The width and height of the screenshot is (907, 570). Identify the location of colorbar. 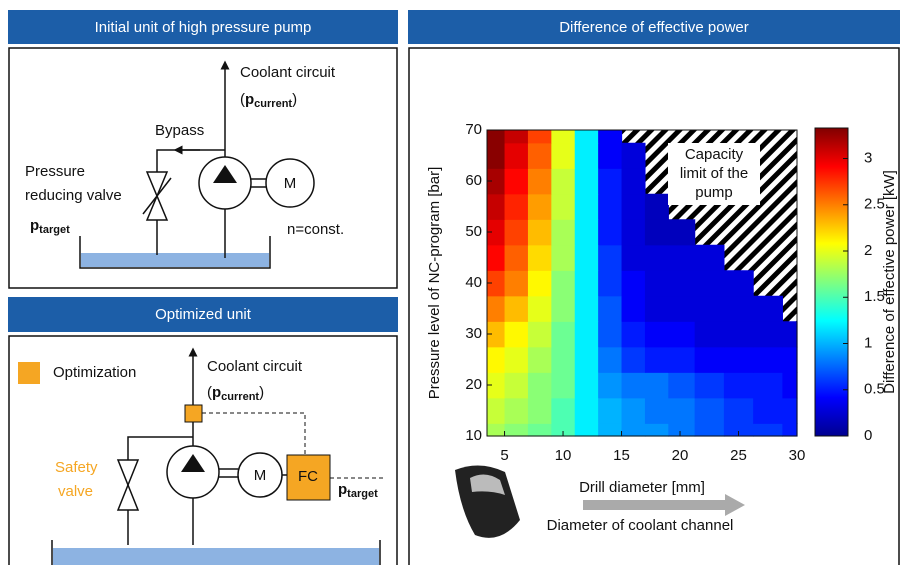
(831, 282).